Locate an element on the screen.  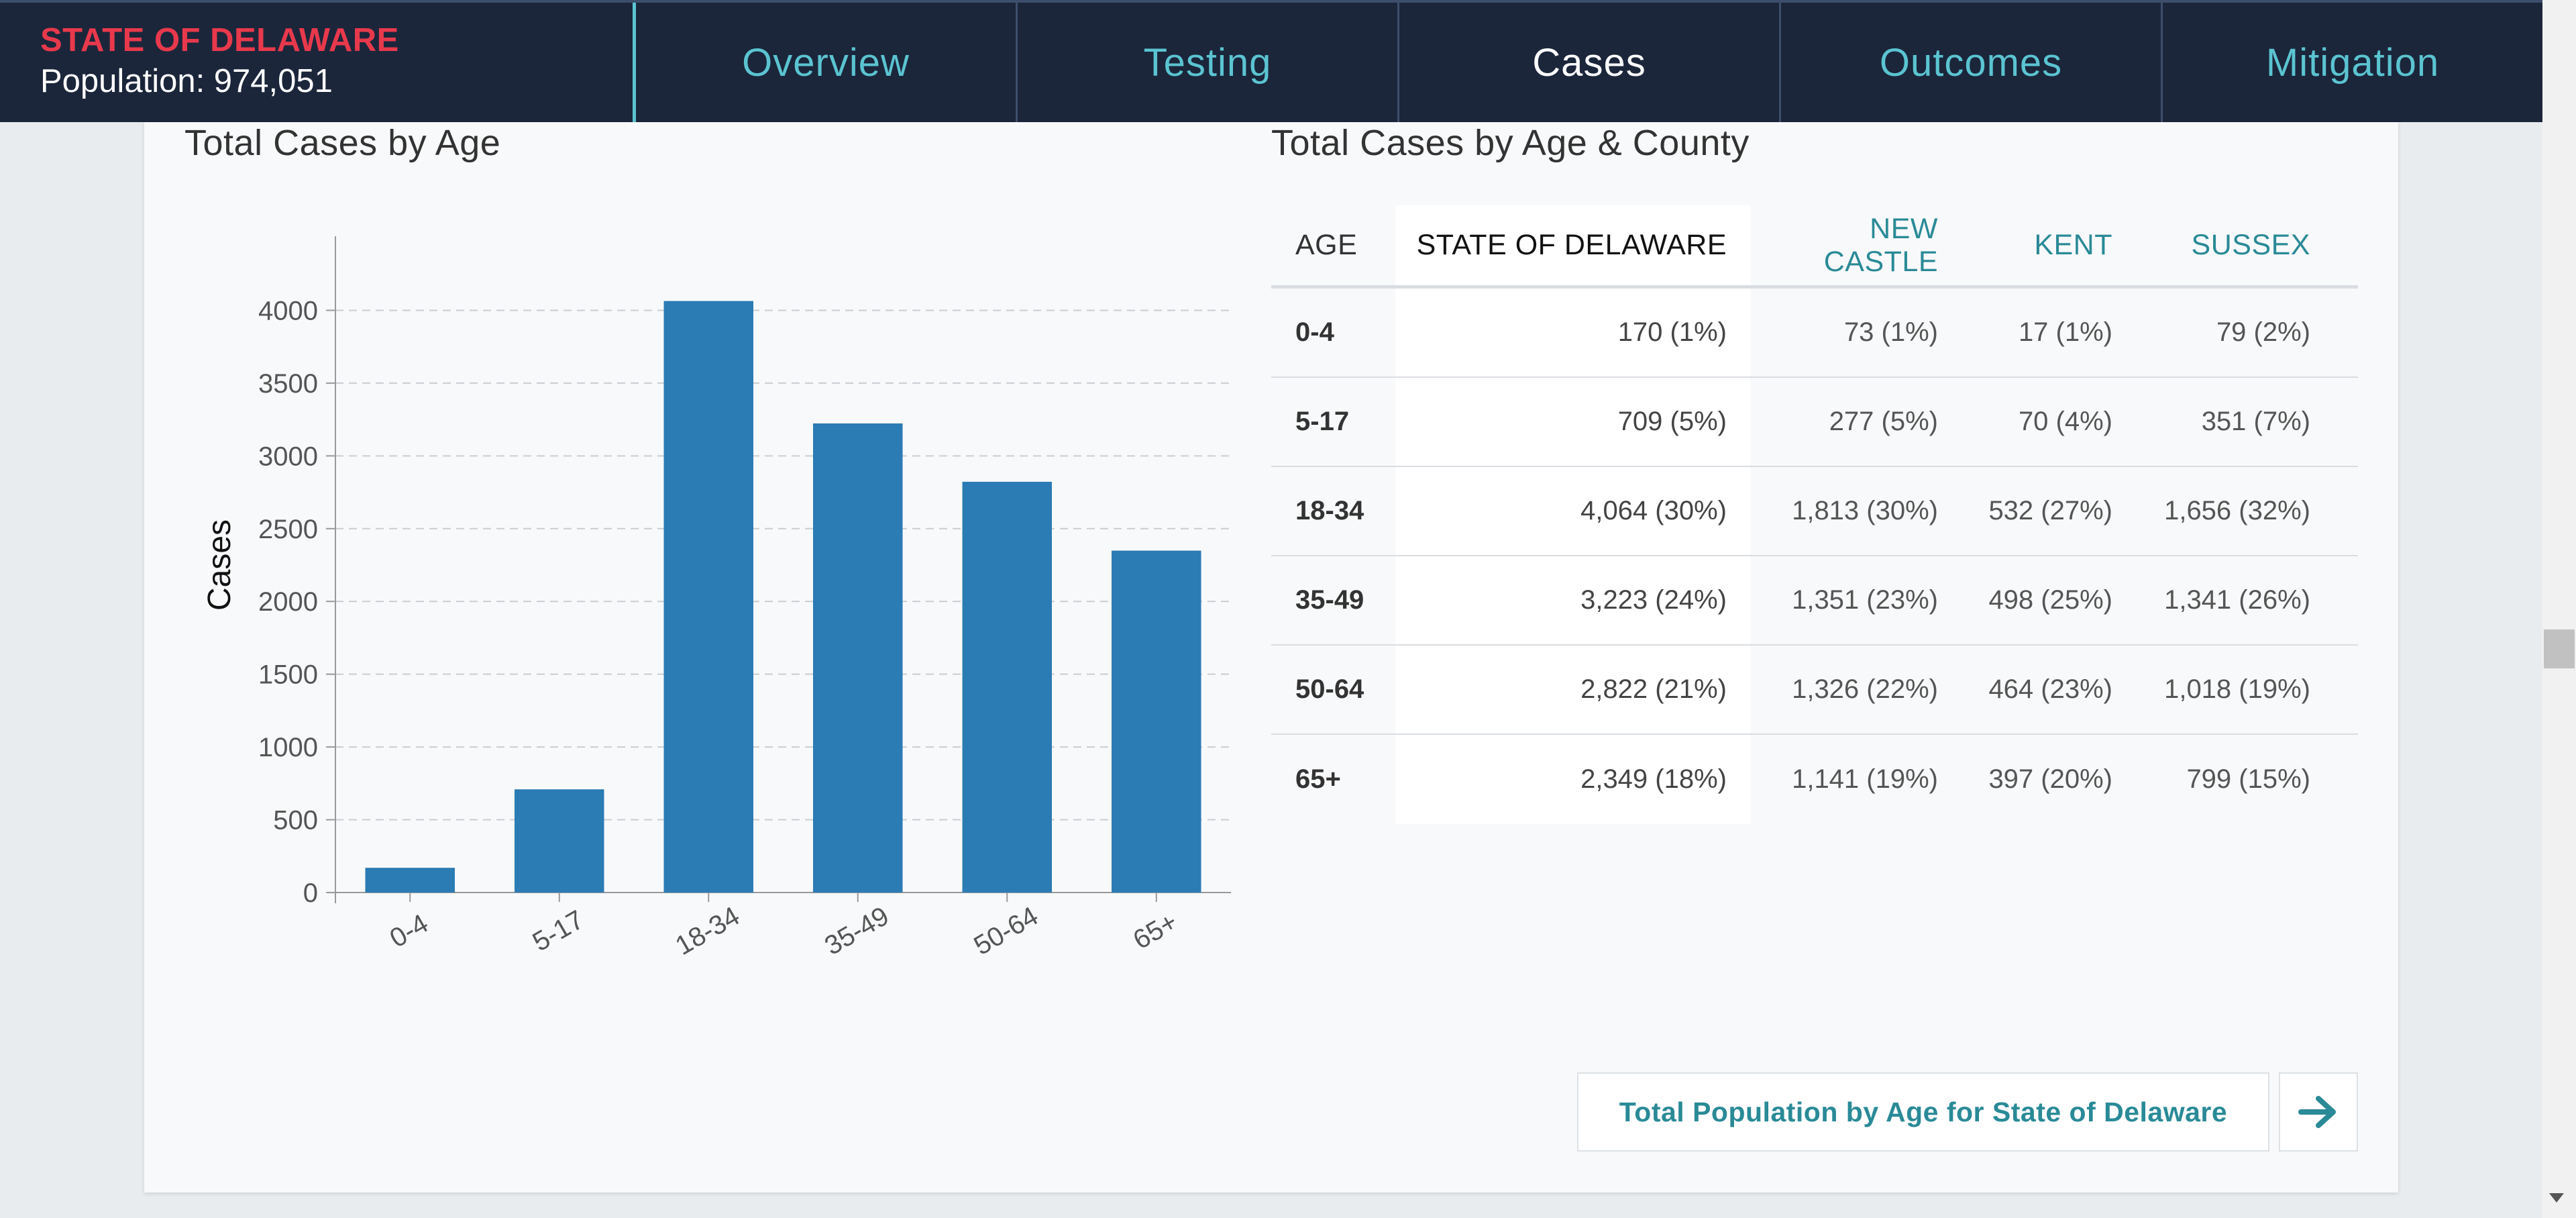
chart-title: Total Cases by Age is located at coordinates (342, 143).